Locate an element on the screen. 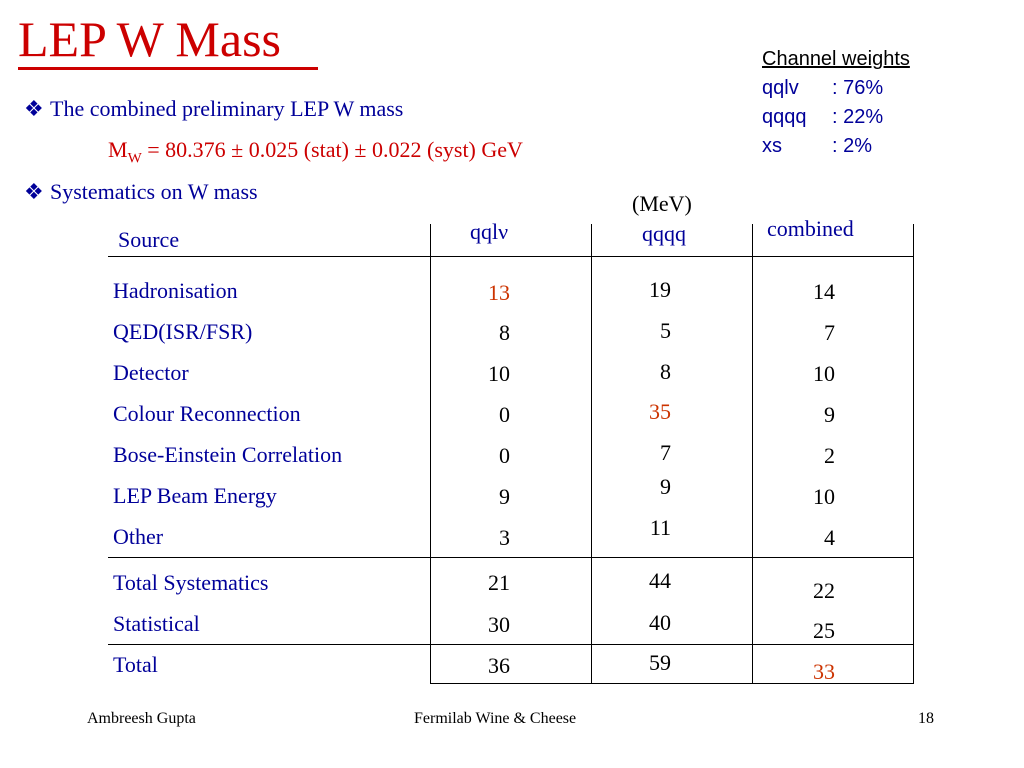 This screenshot has height=768, width=1024. header-combined: combined is located at coordinates (810, 228).